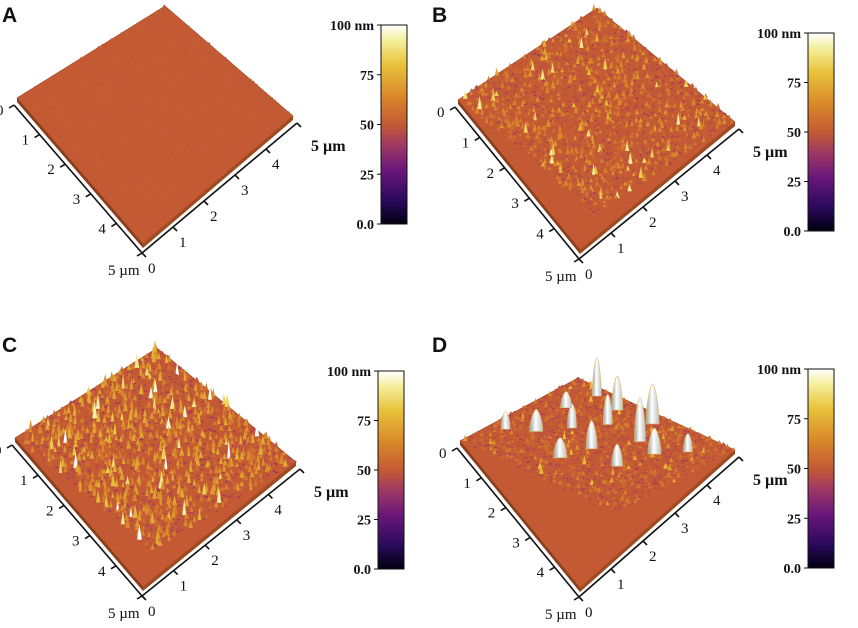  I want to click on colorbar-a: 100 nm 75 50 25 0.0, so click(369, 126).